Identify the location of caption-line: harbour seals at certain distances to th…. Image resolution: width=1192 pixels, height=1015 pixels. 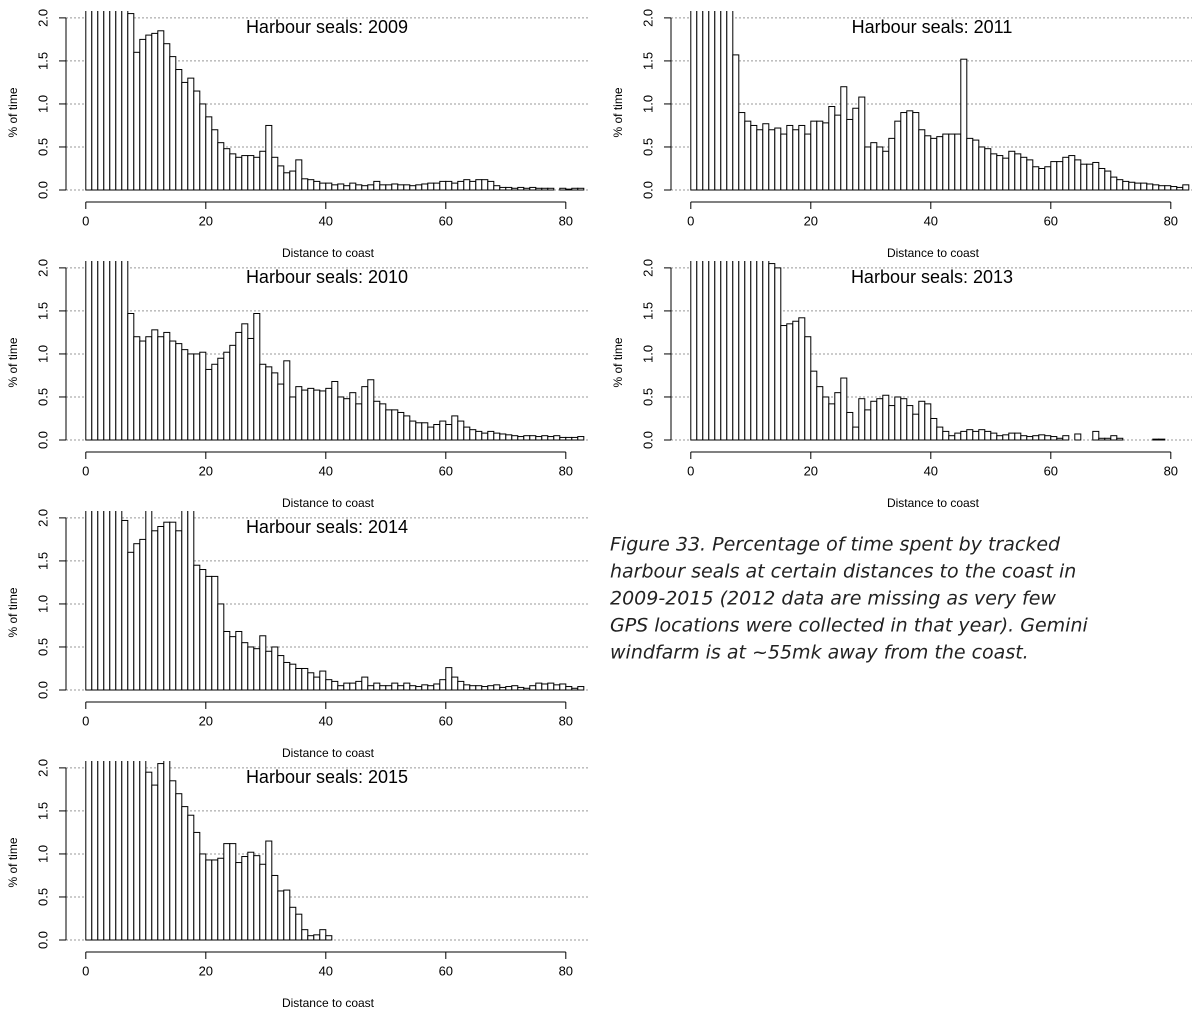
(843, 572).